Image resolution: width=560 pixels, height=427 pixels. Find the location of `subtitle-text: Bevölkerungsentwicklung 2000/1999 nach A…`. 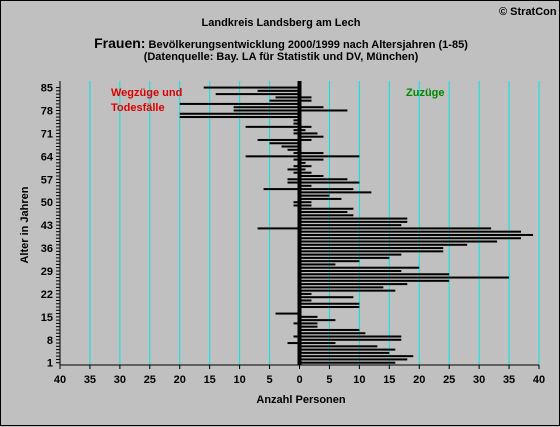

subtitle-text: Bevölkerungsentwicklung 2000/1999 nach A… is located at coordinates (306, 45).